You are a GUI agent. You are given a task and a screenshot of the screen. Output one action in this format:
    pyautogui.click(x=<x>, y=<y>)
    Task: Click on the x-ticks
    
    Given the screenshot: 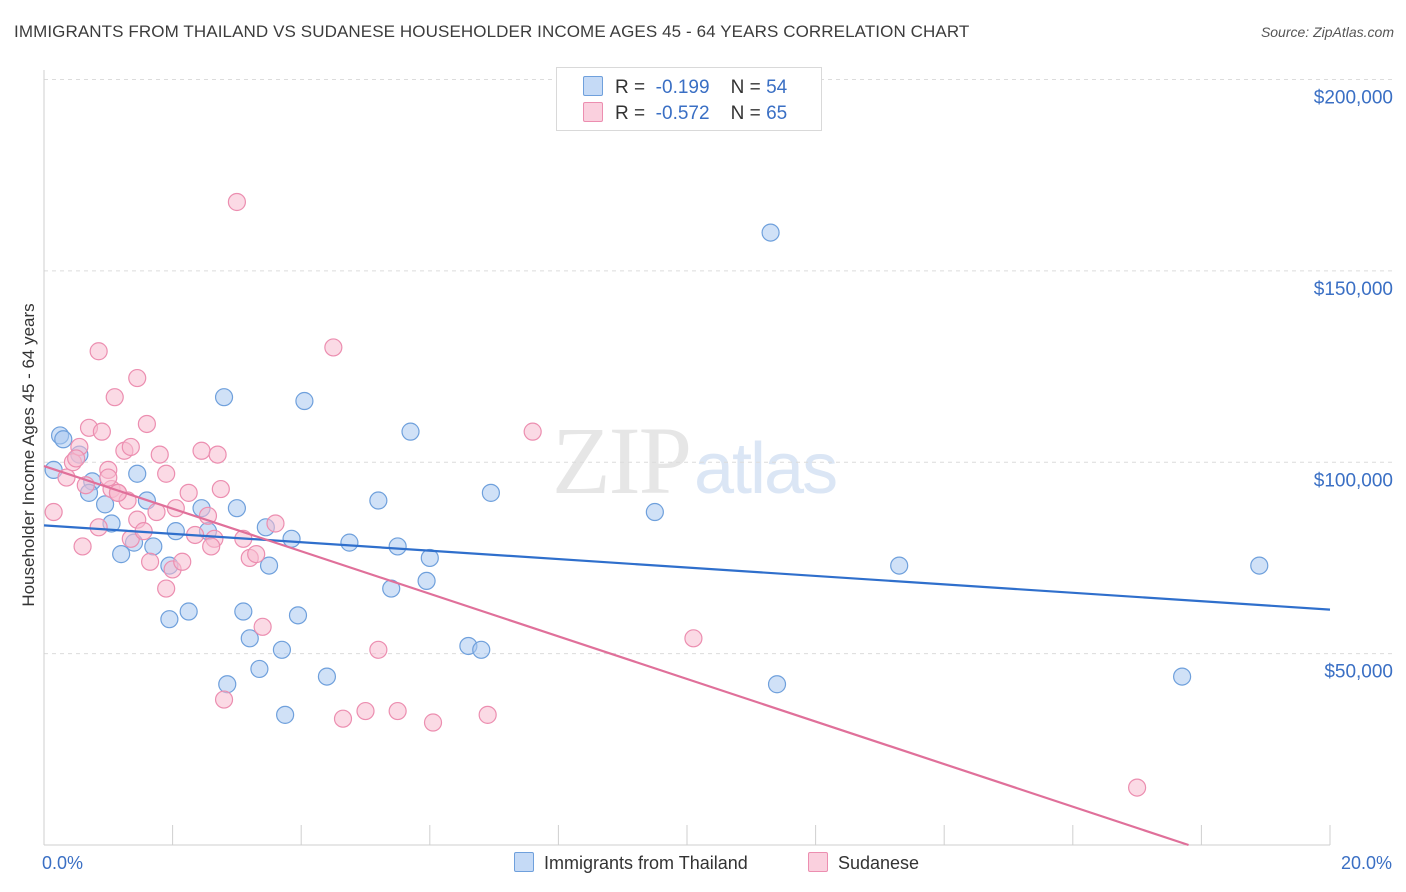 What is the action you would take?
    pyautogui.click(x=687, y=835)
    